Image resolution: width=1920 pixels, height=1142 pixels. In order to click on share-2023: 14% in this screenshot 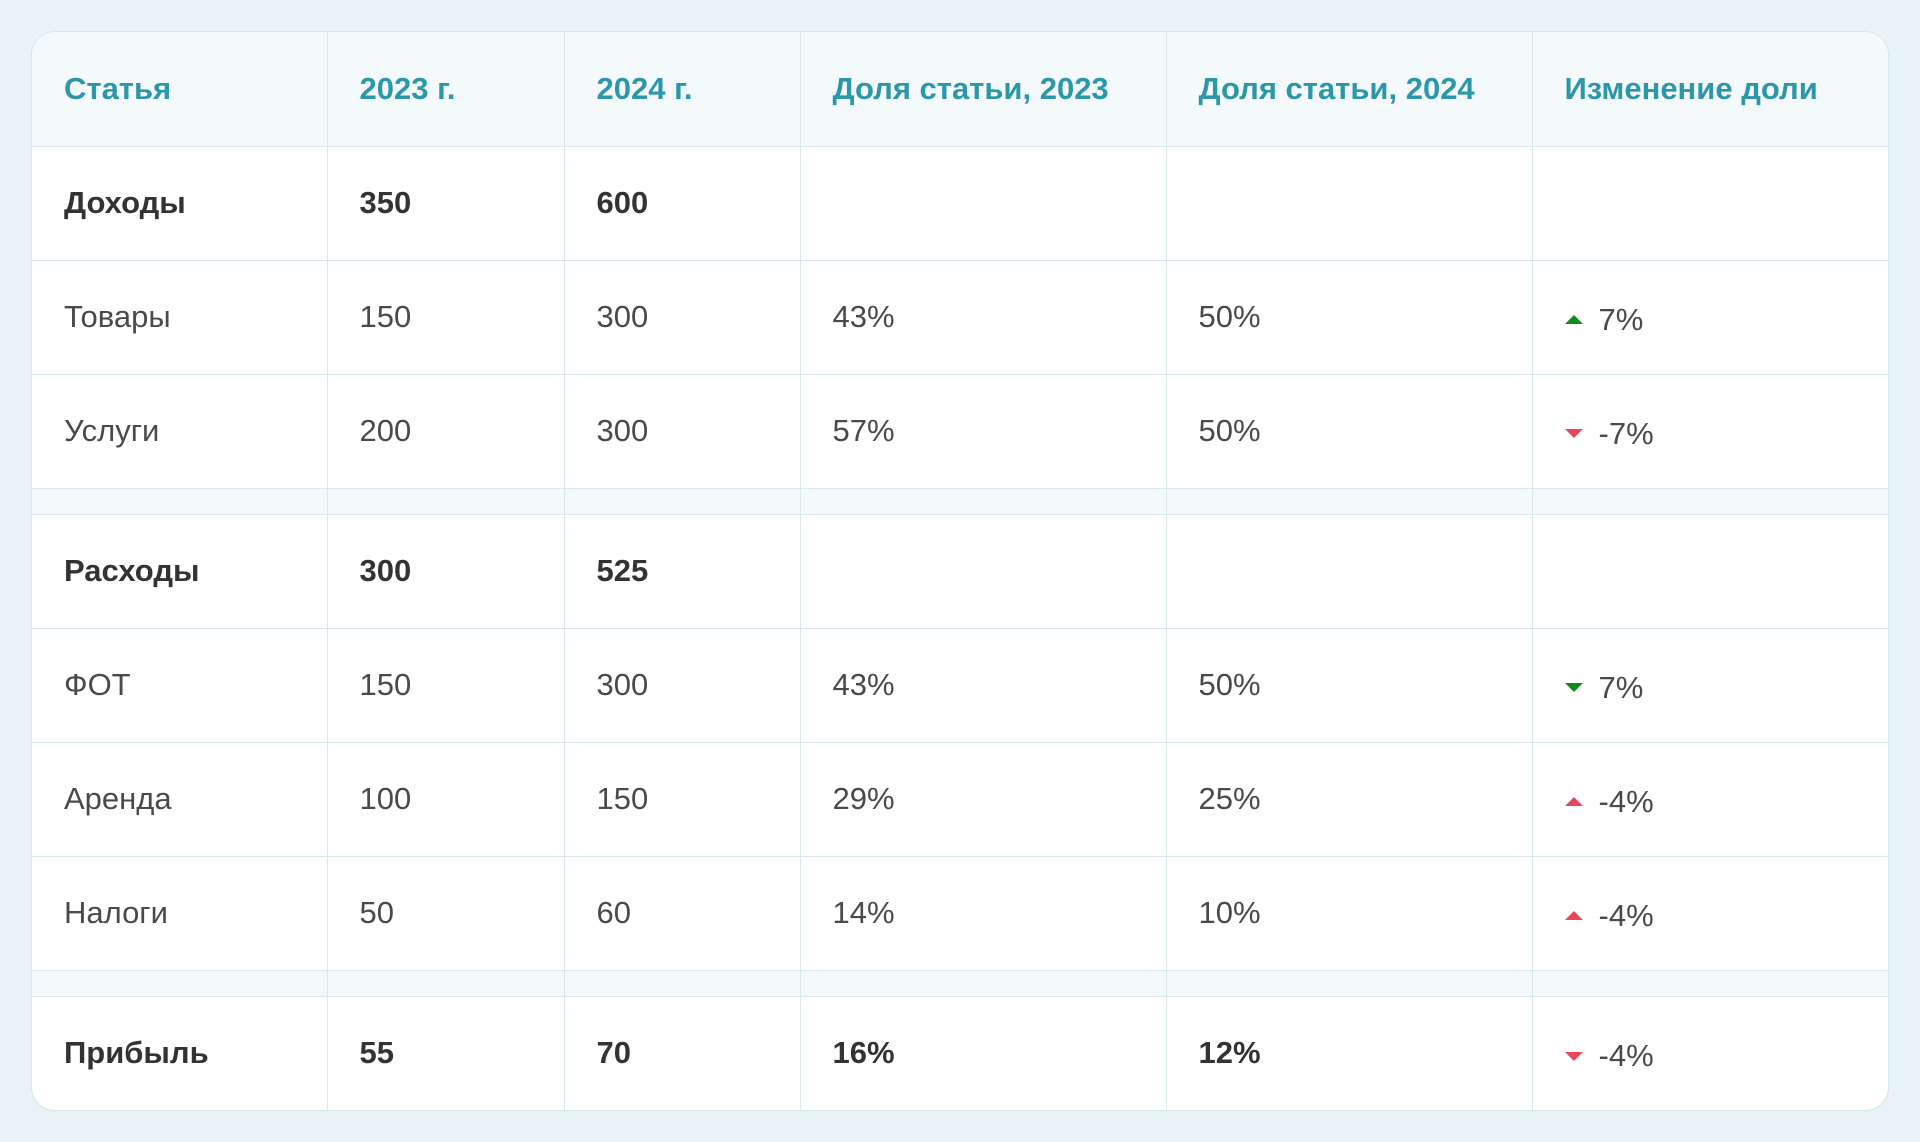, I will do `click(982, 913)`.